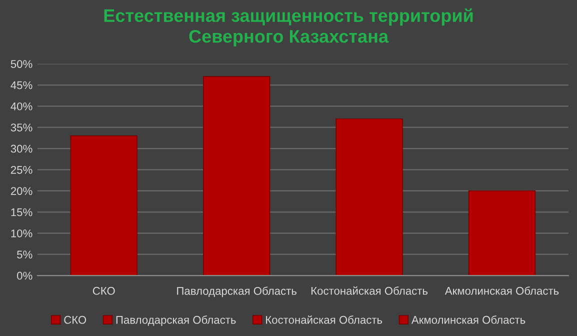  I want to click on y-tick-label: 15%, so click(21, 212).